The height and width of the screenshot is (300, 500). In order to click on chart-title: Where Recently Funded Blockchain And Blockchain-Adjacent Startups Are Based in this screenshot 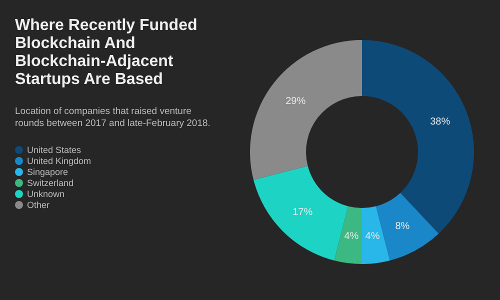, I will do `click(106, 52)`.